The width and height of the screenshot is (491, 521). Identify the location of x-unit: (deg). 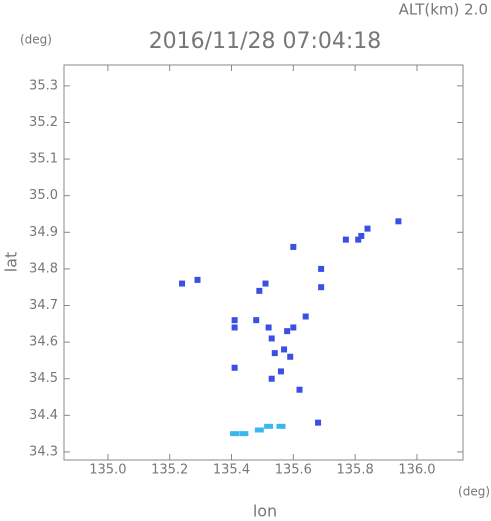
(474, 492).